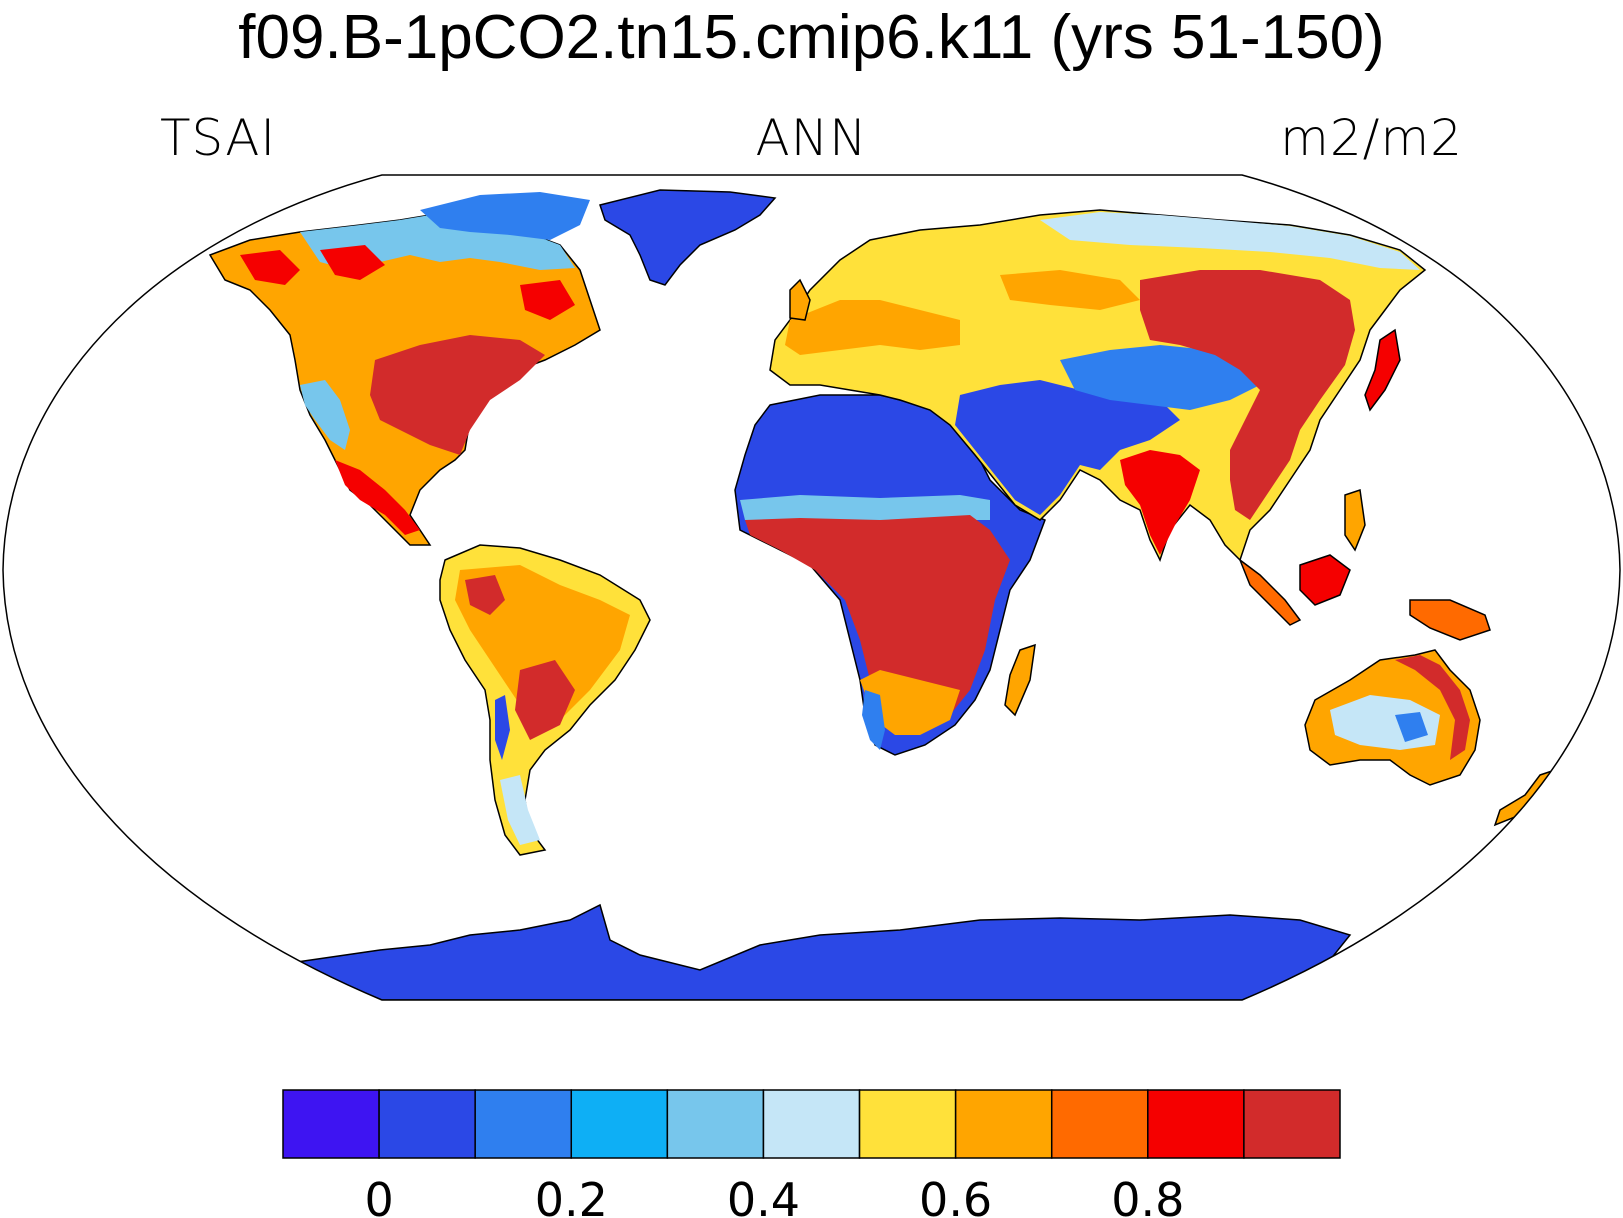 The image size is (1623, 1218). I want to click on africa-southwest-blue, so click(873, 720).